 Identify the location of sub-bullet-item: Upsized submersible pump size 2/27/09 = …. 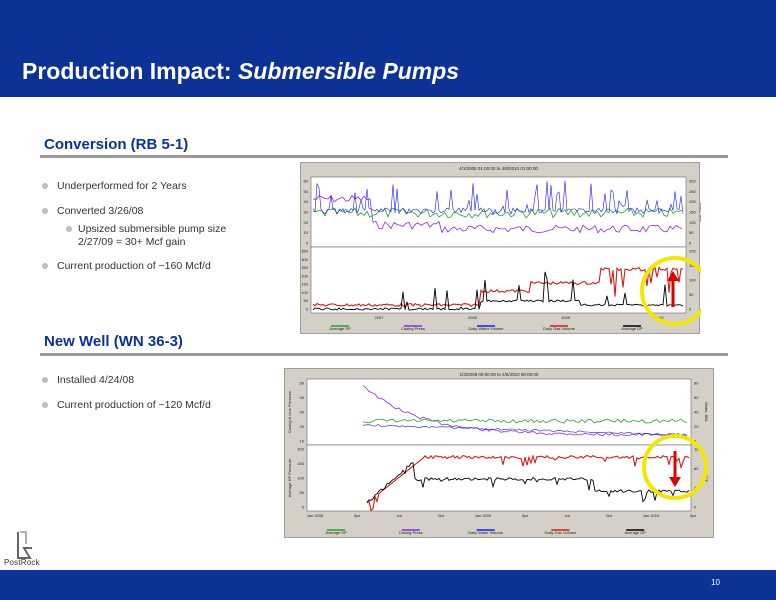
(164, 236).